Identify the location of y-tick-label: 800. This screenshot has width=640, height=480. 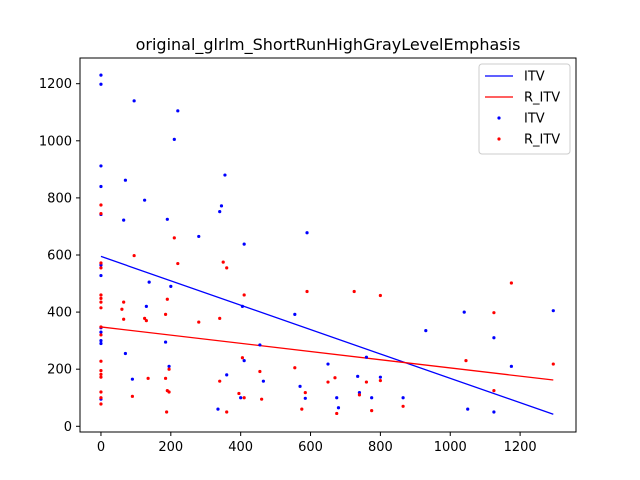
(59, 198).